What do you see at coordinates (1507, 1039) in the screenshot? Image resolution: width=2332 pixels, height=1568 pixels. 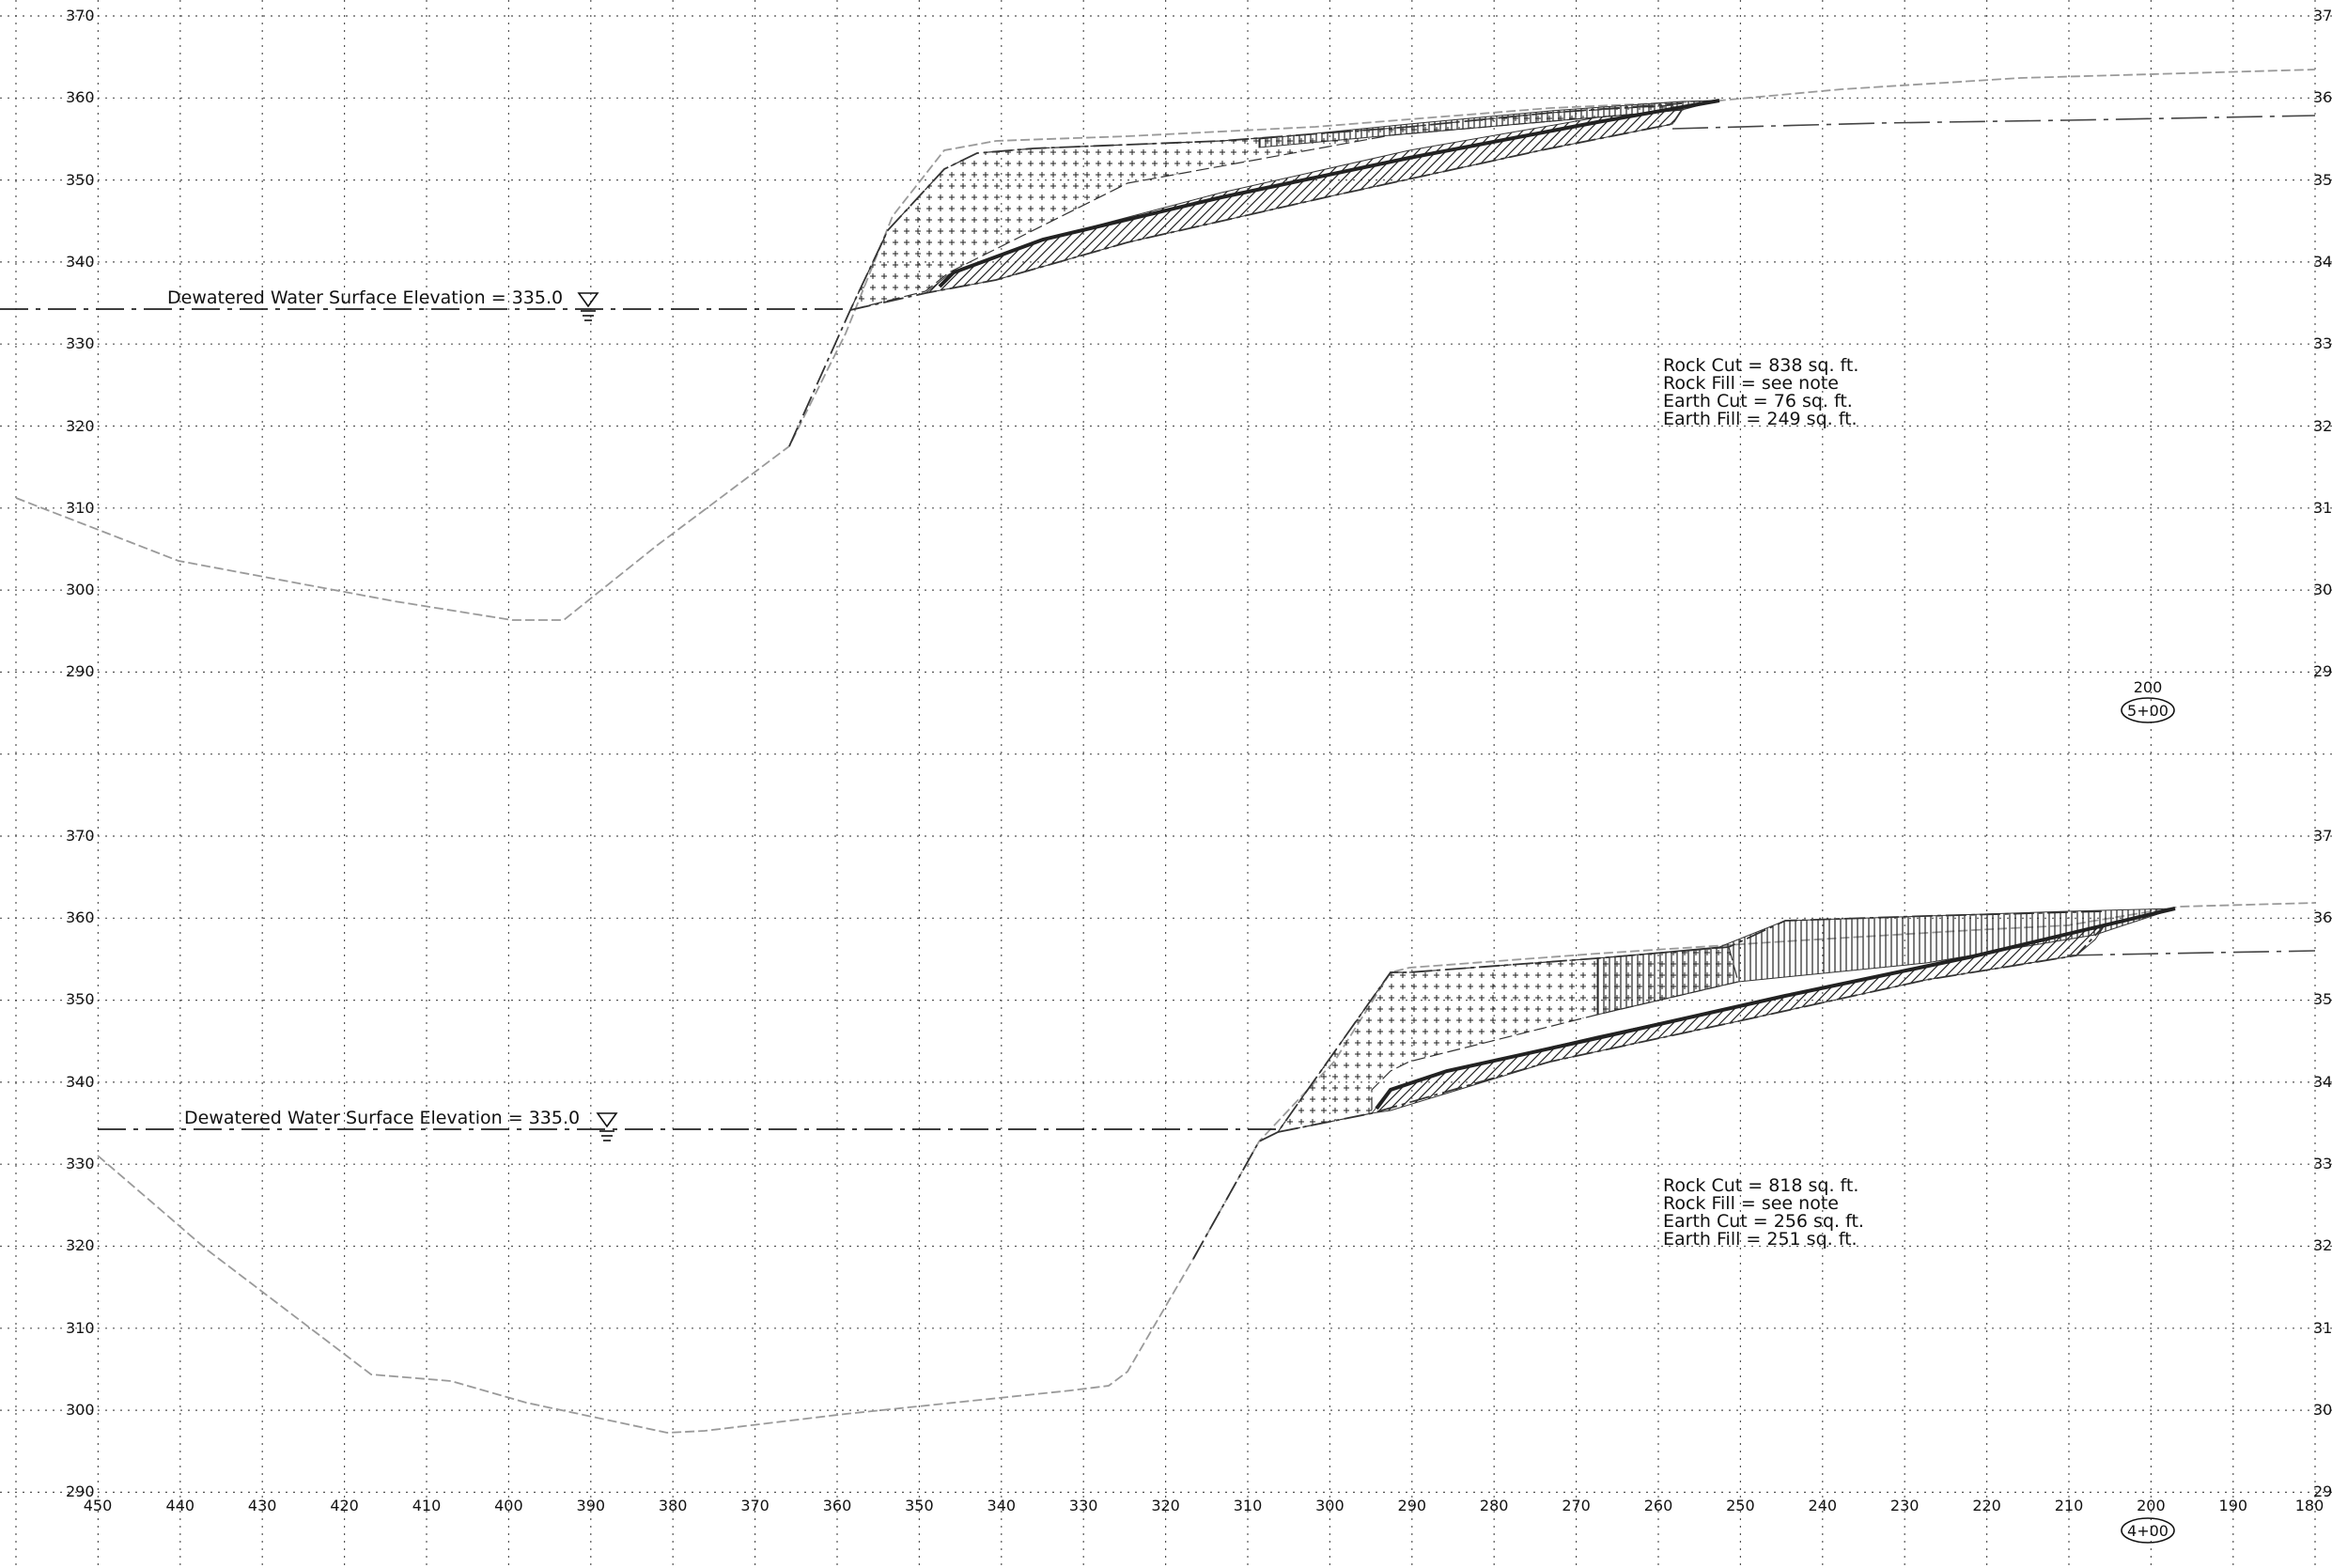 I see `earth-fill-area` at bounding box center [1507, 1039].